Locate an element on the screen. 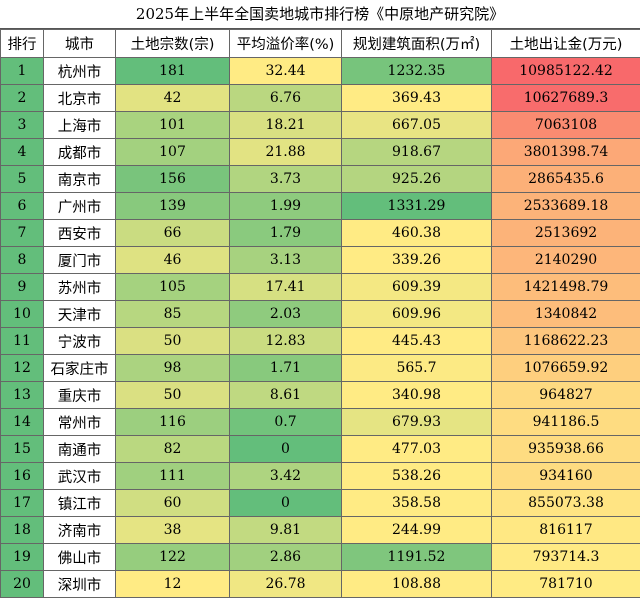  premium-cell: 3.42 is located at coordinates (286, 476).